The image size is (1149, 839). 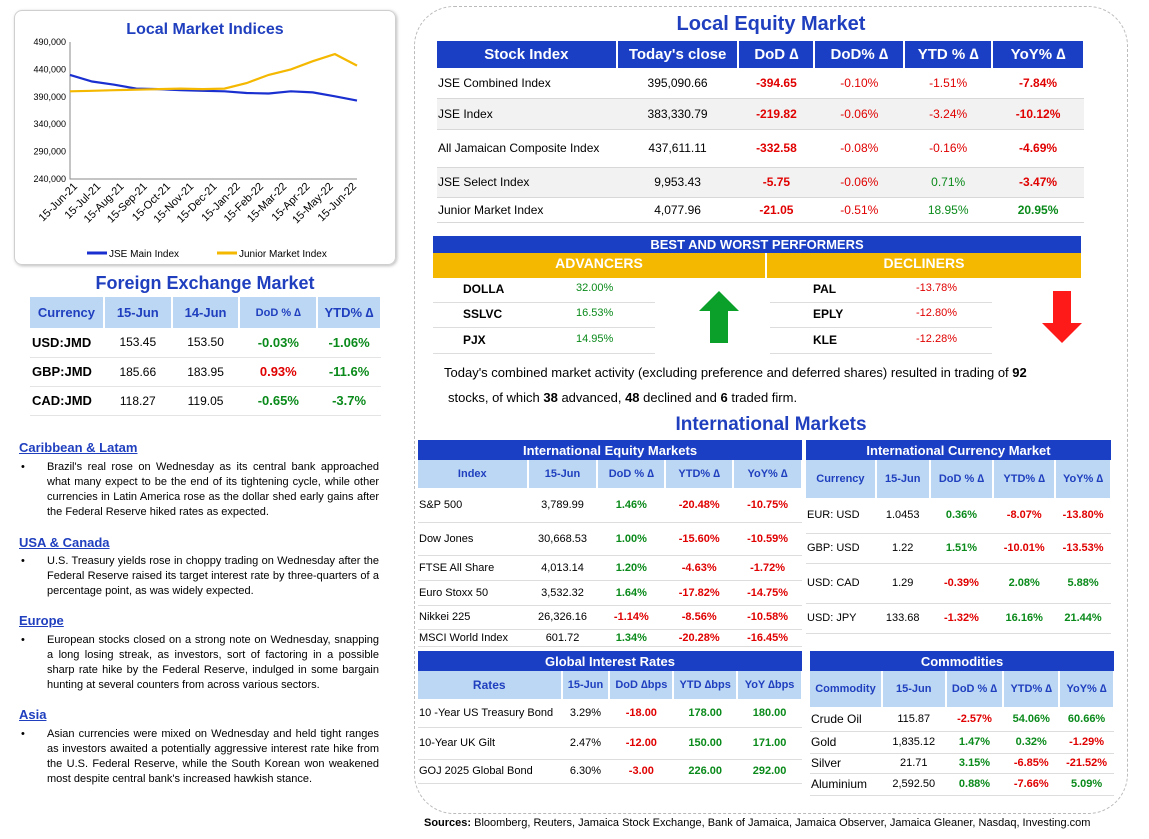 What do you see at coordinates (699, 638) in the screenshot?
I see `intl-equity-cell-ytd: -20.28%` at bounding box center [699, 638].